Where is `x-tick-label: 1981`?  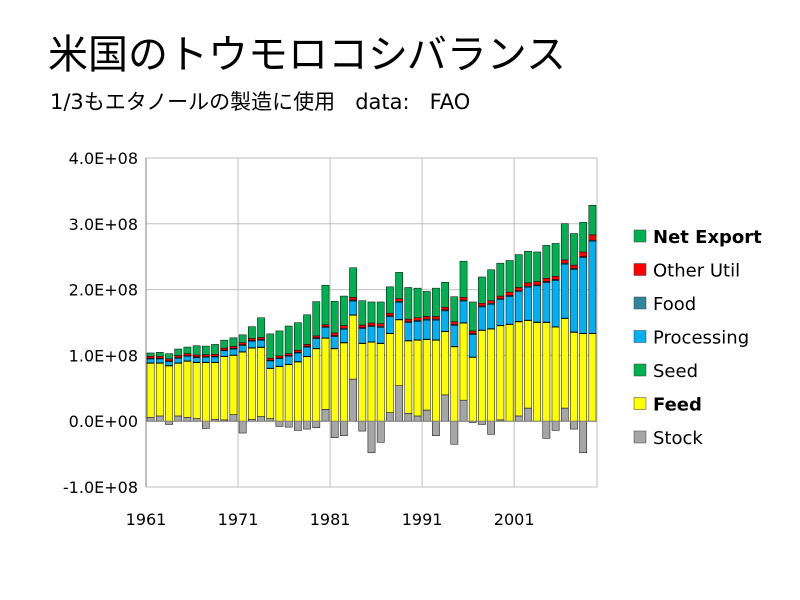
x-tick-label: 1981 is located at coordinates (330, 519).